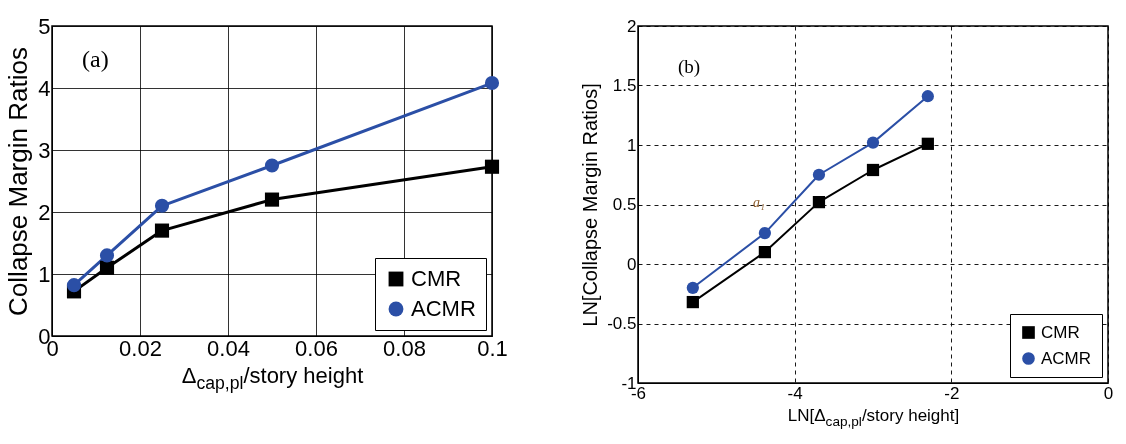 This screenshot has height=444, width=1126. Describe the element at coordinates (624, 85) in the screenshot. I see `y-tick-label: 1.5` at that location.